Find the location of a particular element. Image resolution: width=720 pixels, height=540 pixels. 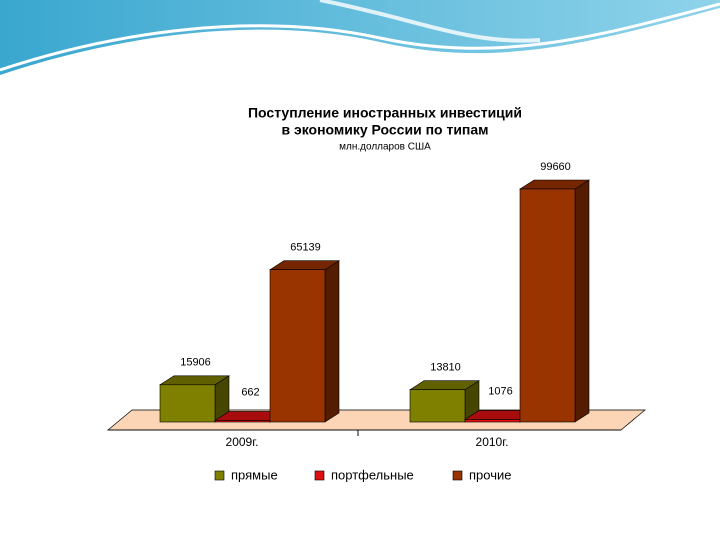

value-label: 65139 is located at coordinates (305, 248).